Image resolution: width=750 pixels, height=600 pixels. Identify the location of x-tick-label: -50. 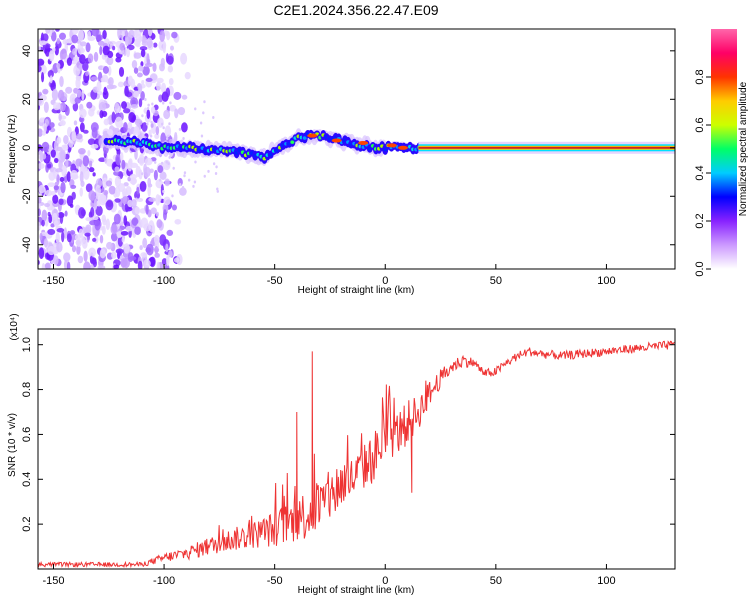
(275, 581).